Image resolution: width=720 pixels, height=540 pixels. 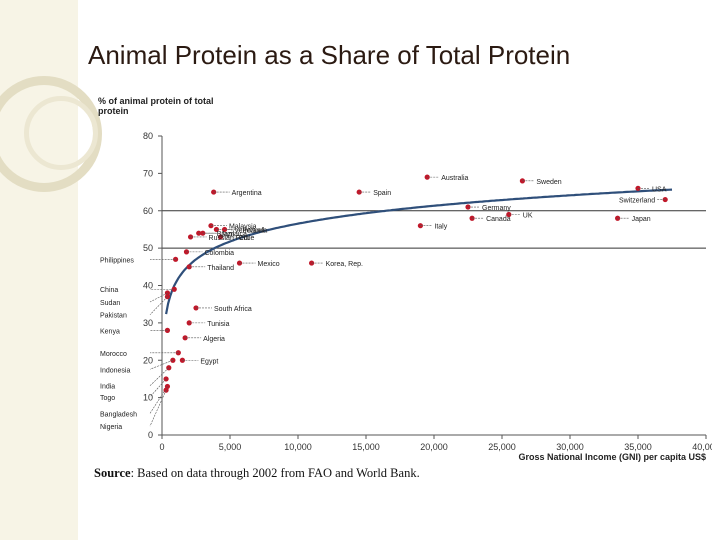 I want to click on point-label: Kenya, so click(x=110, y=331).